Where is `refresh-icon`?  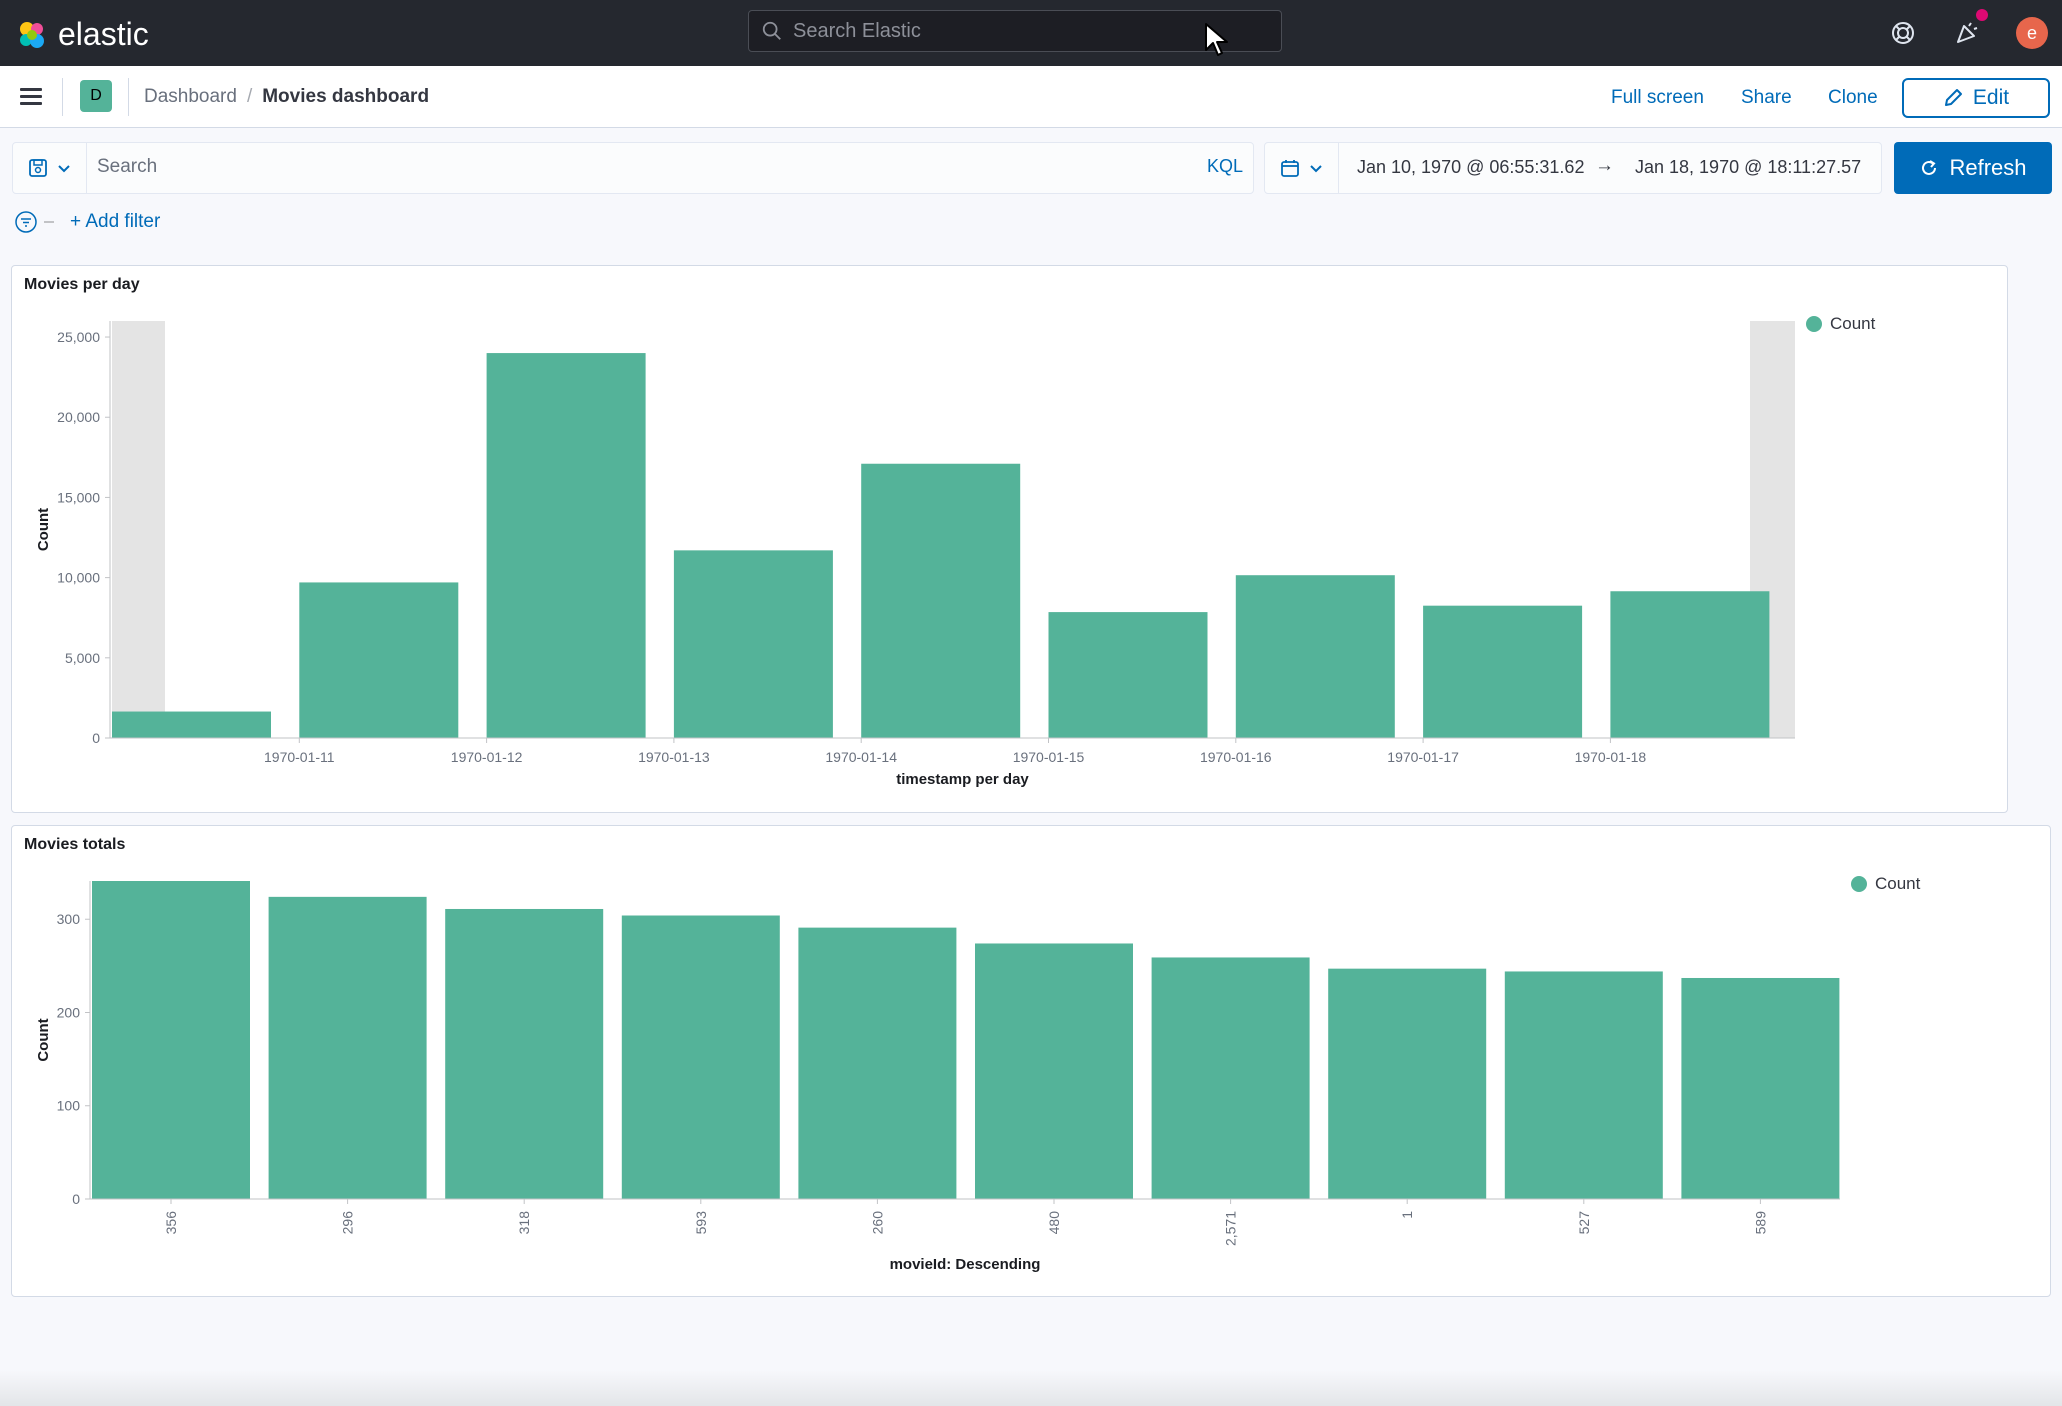
refresh-icon is located at coordinates (1929, 167).